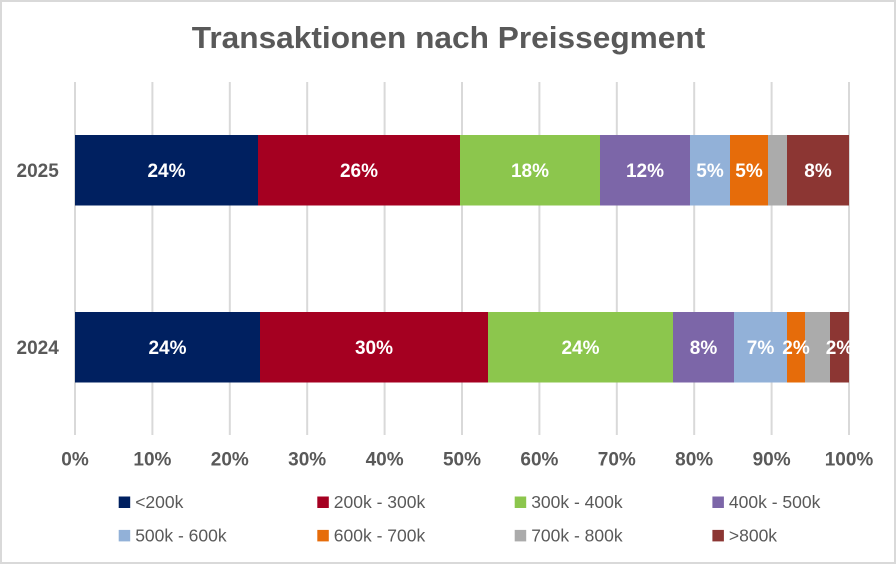 The height and width of the screenshot is (564, 896). I want to click on svg-text: 500k - 600k, so click(181, 536).